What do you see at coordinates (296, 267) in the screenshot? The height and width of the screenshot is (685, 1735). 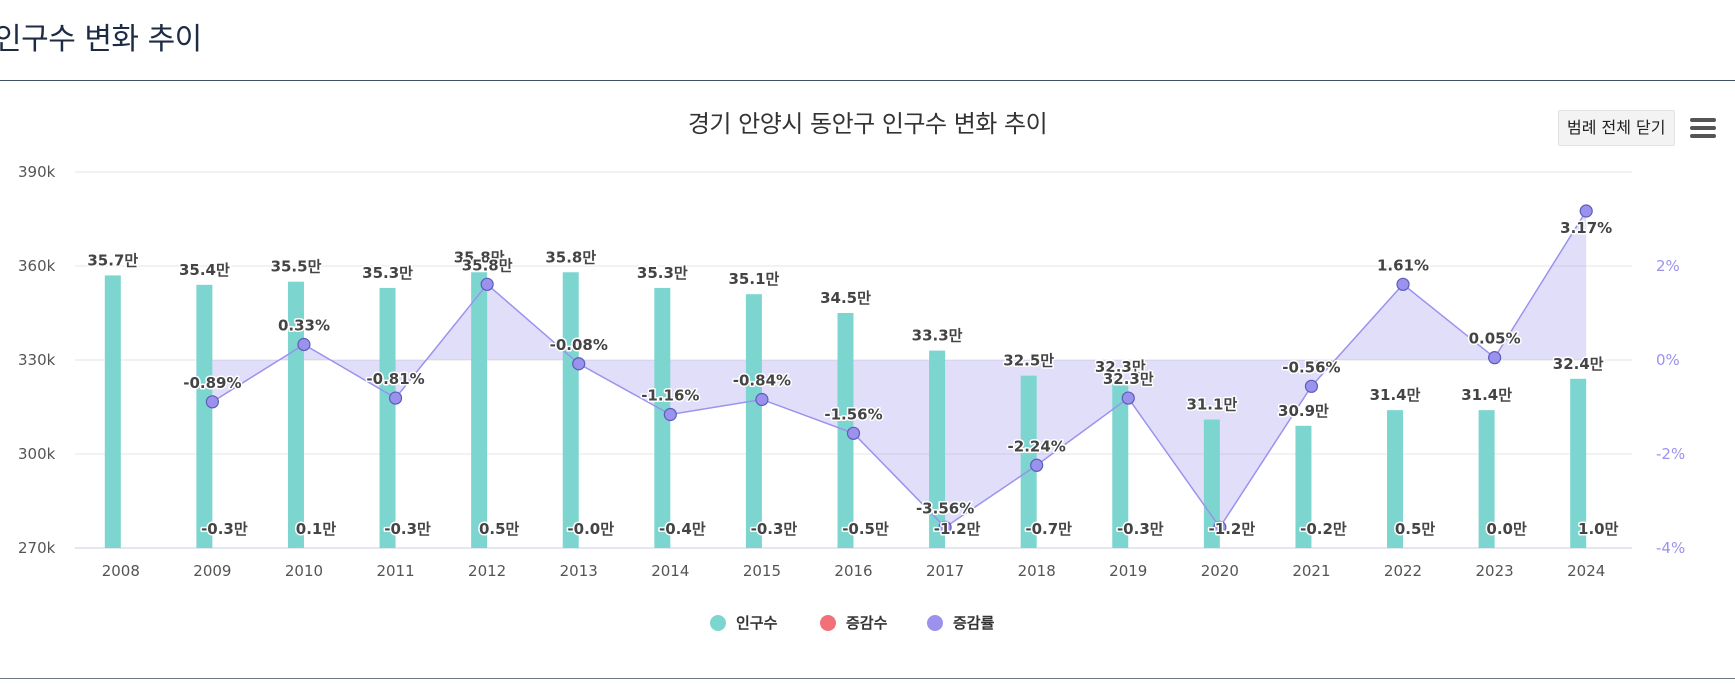 I see `population-label: 35.5만` at bounding box center [296, 267].